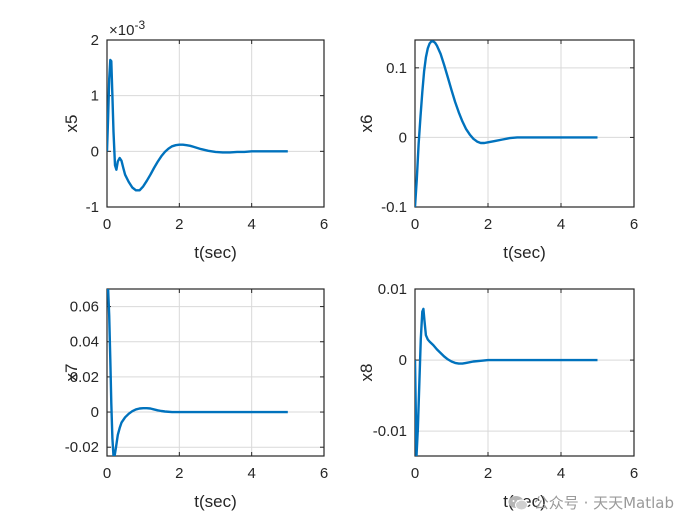  Describe the element at coordinates (95, 40) in the screenshot. I see `y-tick-label: 2` at that location.